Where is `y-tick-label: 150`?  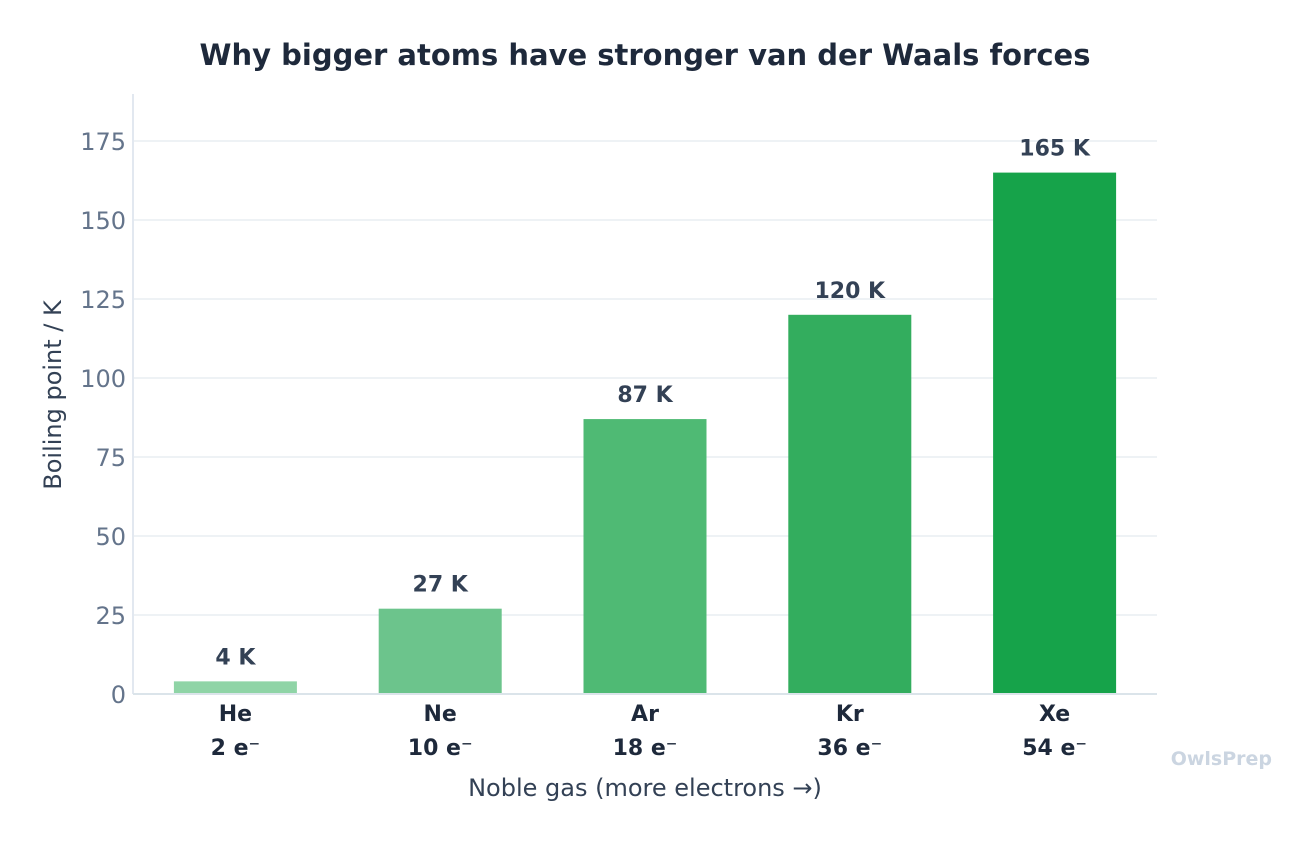 y-tick-label: 150 is located at coordinates (103, 221).